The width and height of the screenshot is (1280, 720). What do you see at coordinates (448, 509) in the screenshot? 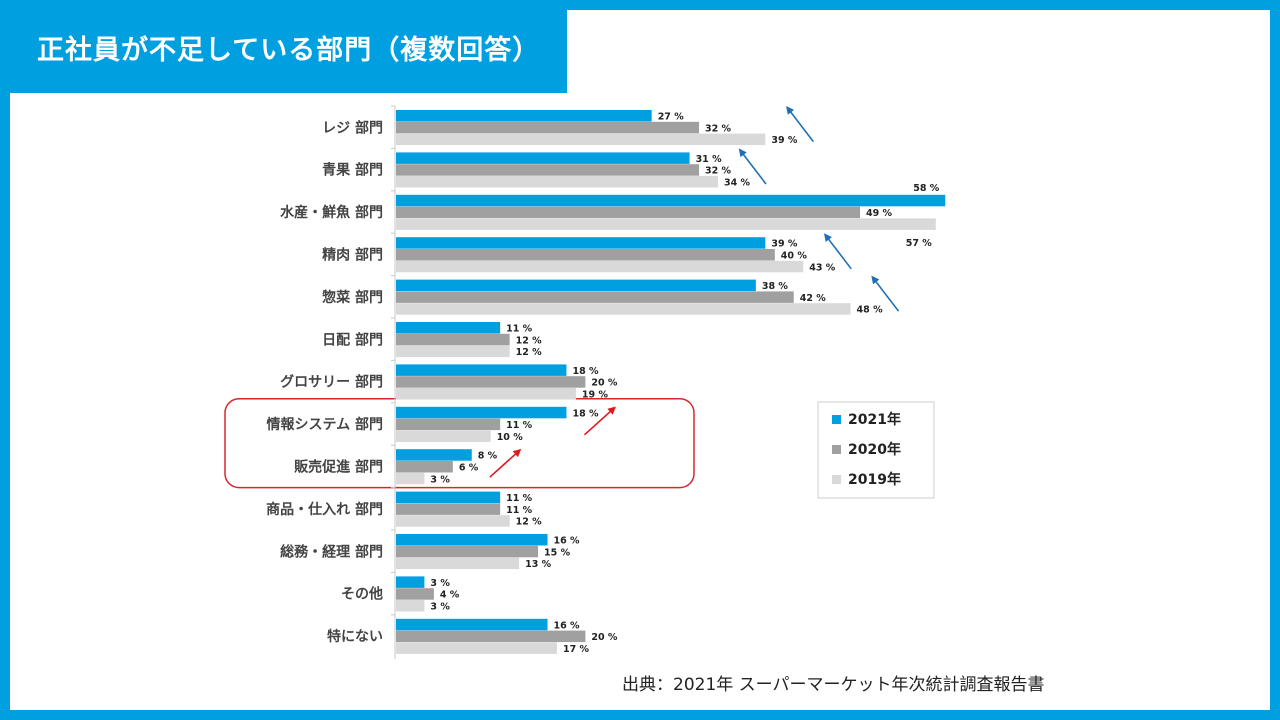
I see `bar-商品-仕入れ-部門-2020年` at bounding box center [448, 509].